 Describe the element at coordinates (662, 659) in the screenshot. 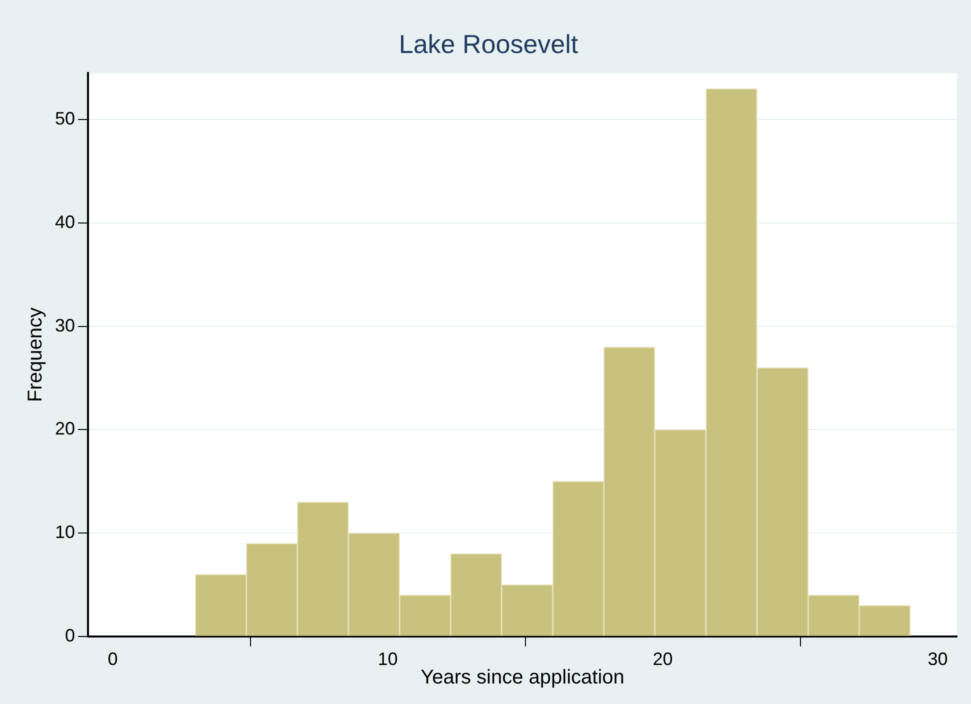

I see `x-tick-label: 20` at that location.